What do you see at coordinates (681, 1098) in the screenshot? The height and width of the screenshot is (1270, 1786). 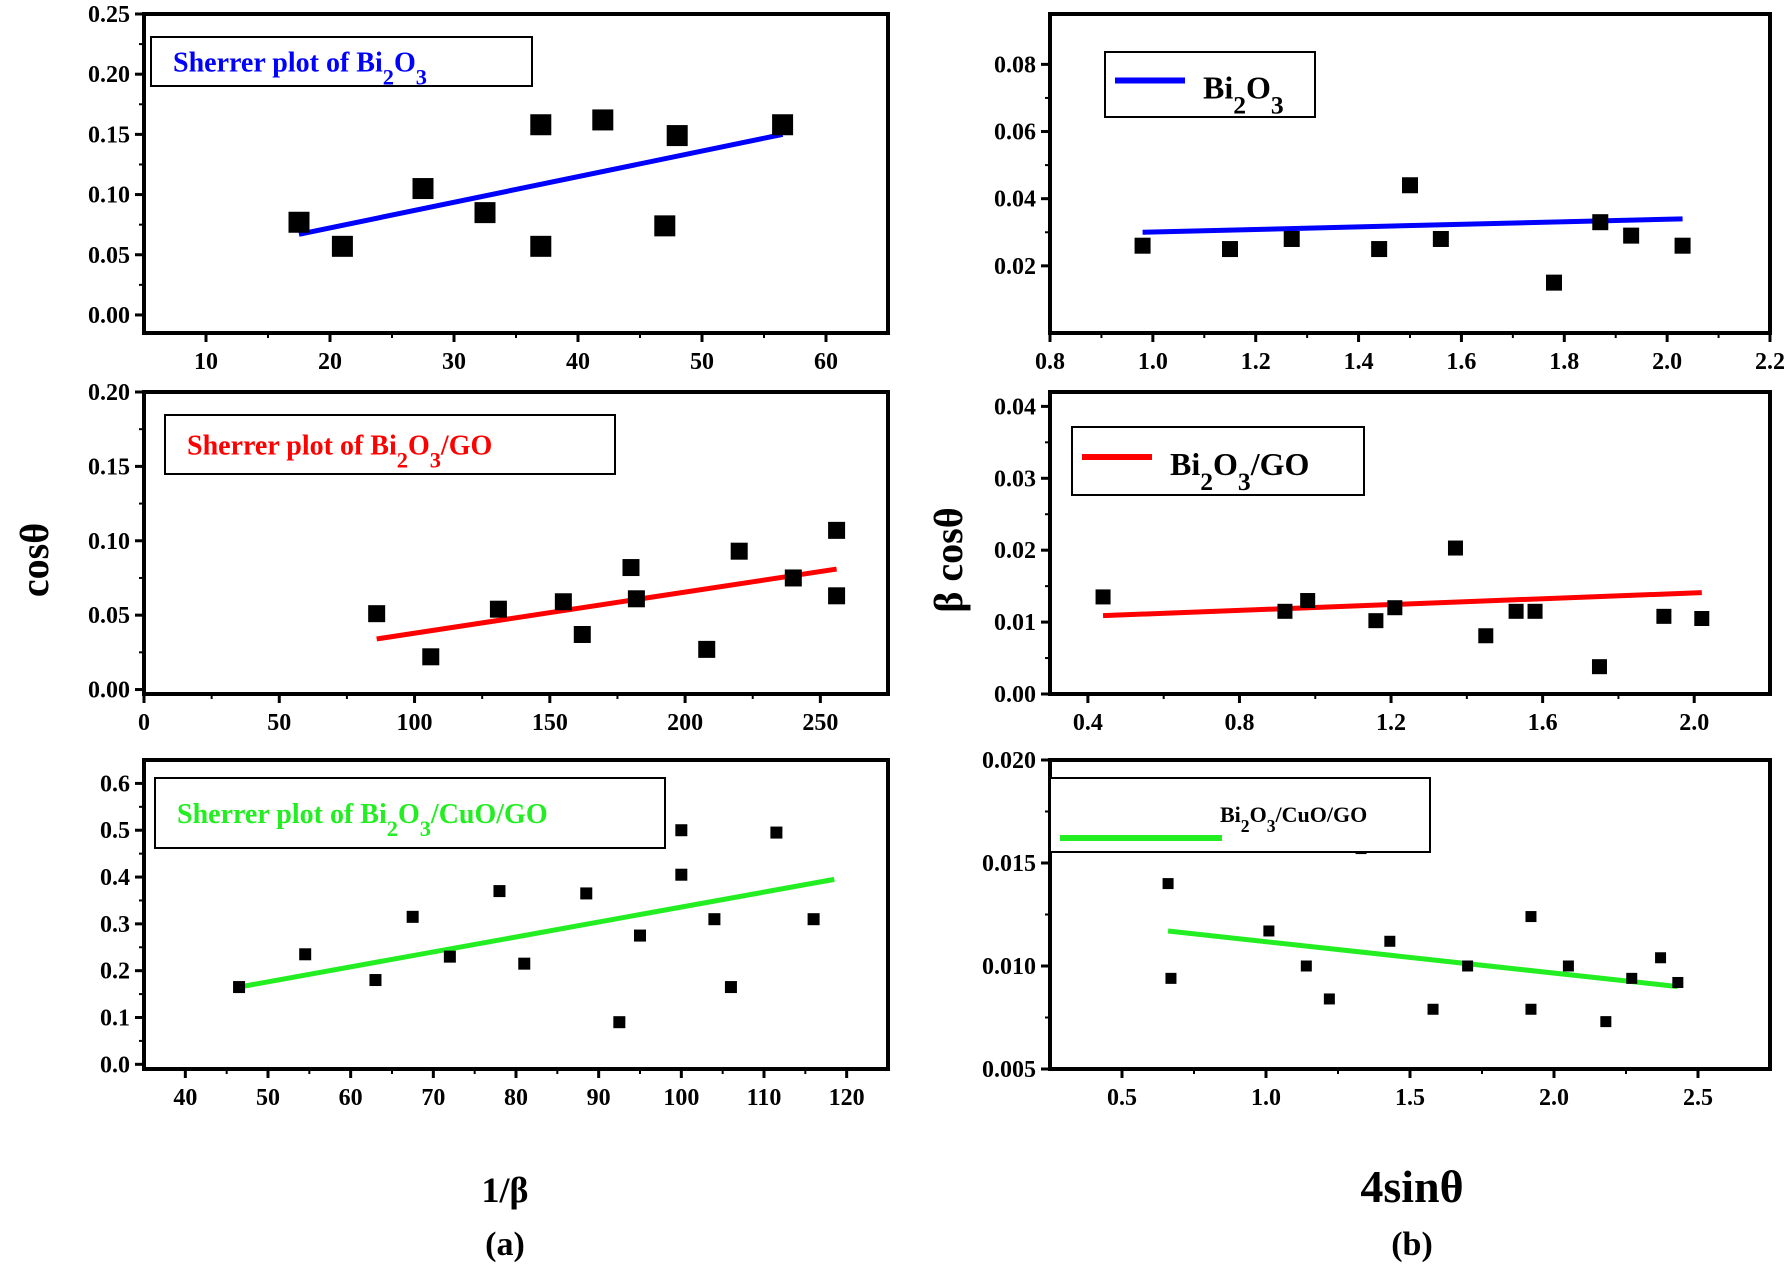 I see `x-tick-label: 100` at bounding box center [681, 1098].